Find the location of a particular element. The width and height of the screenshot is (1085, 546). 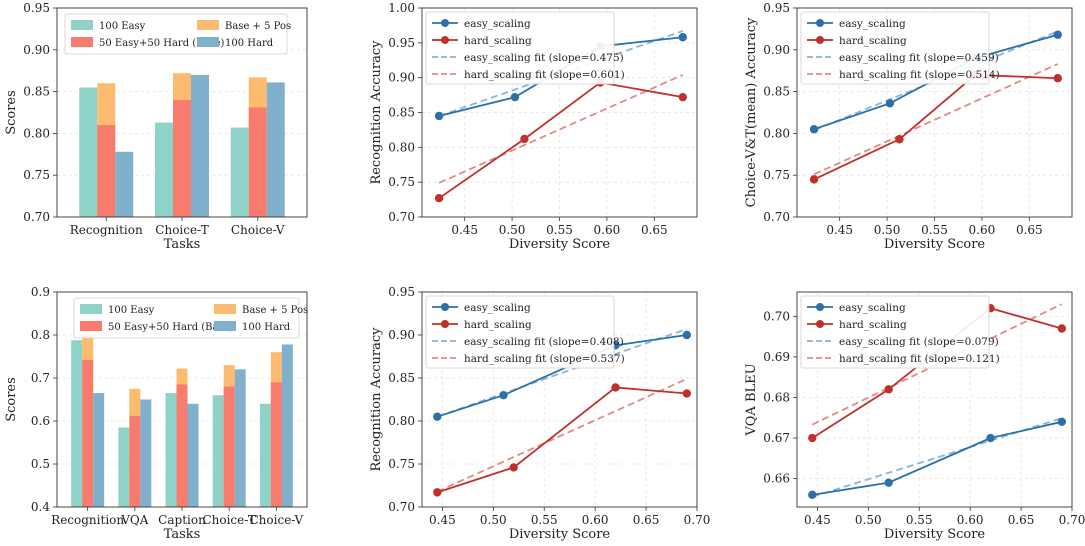

legend-label: hard_scaling fit (slope=0.601) is located at coordinates (544, 75).